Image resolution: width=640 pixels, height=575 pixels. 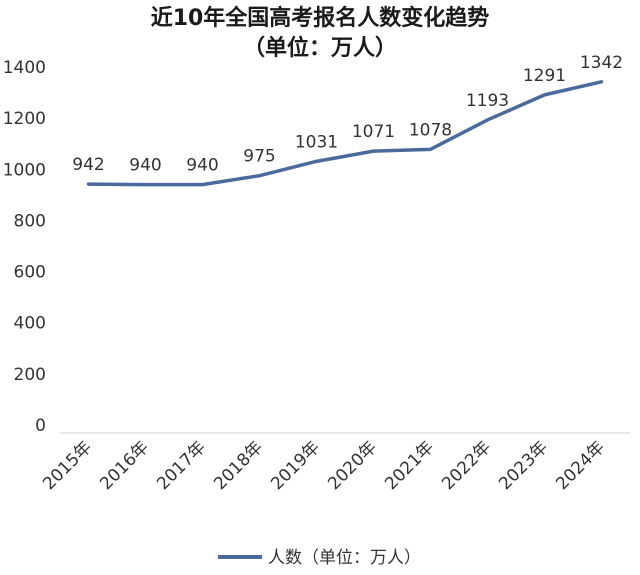 I want to click on data-label: 1078, so click(x=430, y=130).